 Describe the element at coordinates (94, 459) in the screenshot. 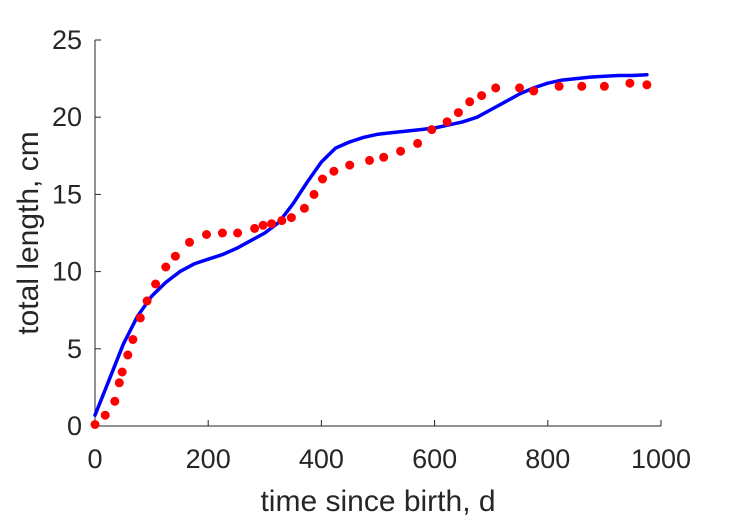

I see `x-tick-label: 0` at that location.